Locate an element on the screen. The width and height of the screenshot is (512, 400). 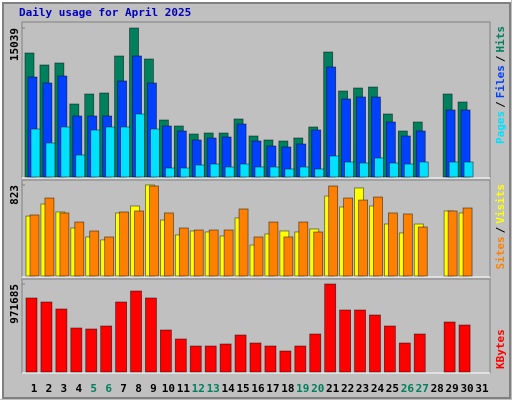
x-tick-label: 9 is located at coordinates (153, 388).